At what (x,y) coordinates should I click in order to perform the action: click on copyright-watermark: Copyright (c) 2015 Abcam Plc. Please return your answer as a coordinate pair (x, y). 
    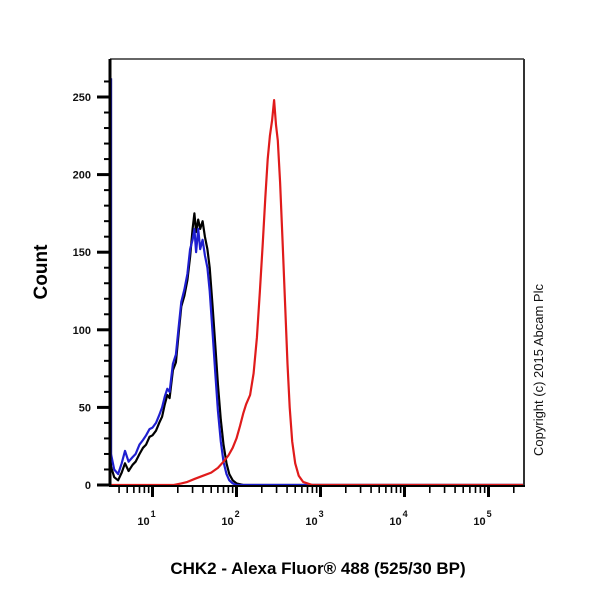
    Looking at the image, I should click on (538, 370).